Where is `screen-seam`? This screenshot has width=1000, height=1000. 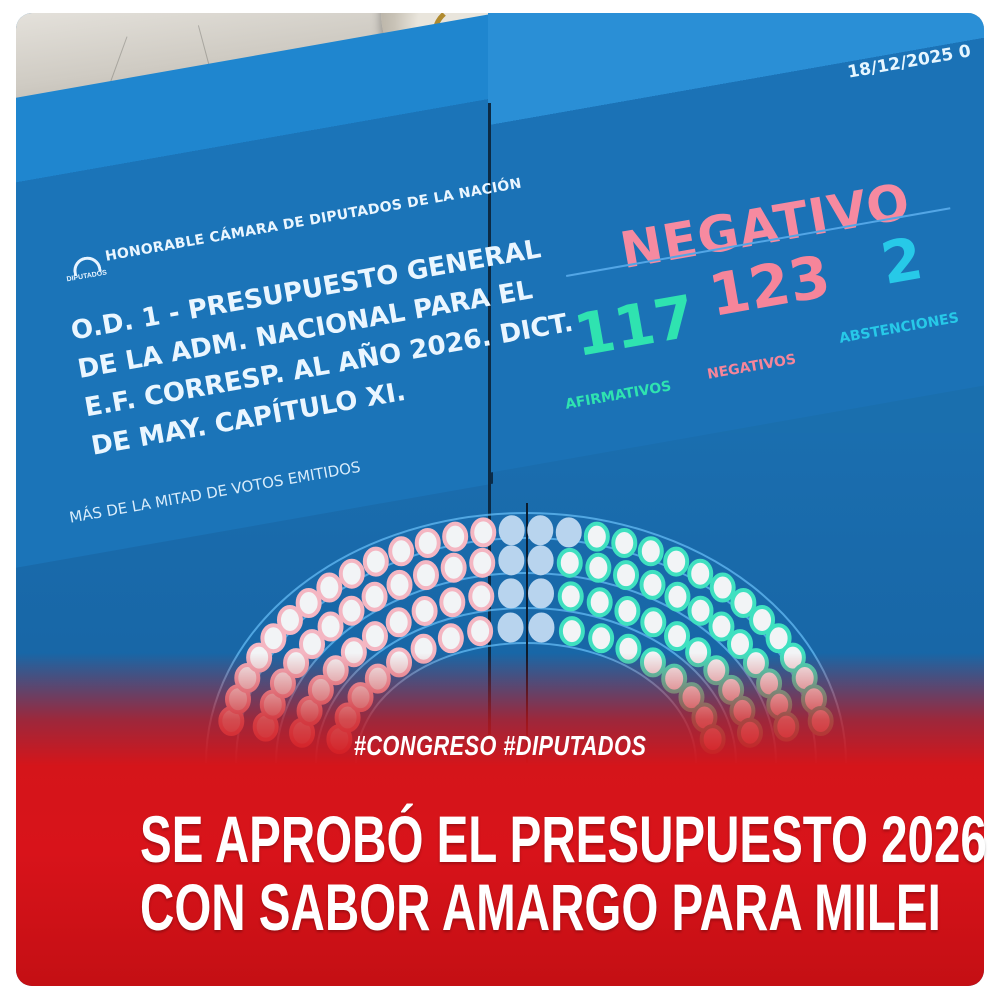 screen-seam is located at coordinates (489, 423).